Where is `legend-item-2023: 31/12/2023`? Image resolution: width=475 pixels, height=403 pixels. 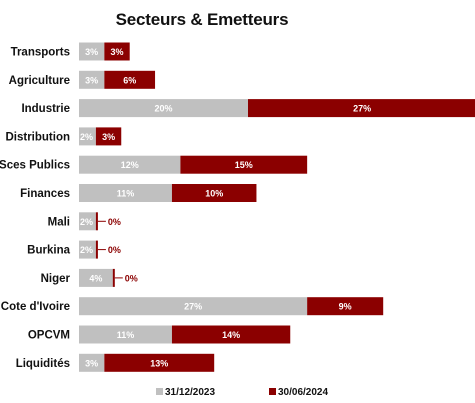 legend-item-2023: 31/12/2023 is located at coordinates (185, 392).